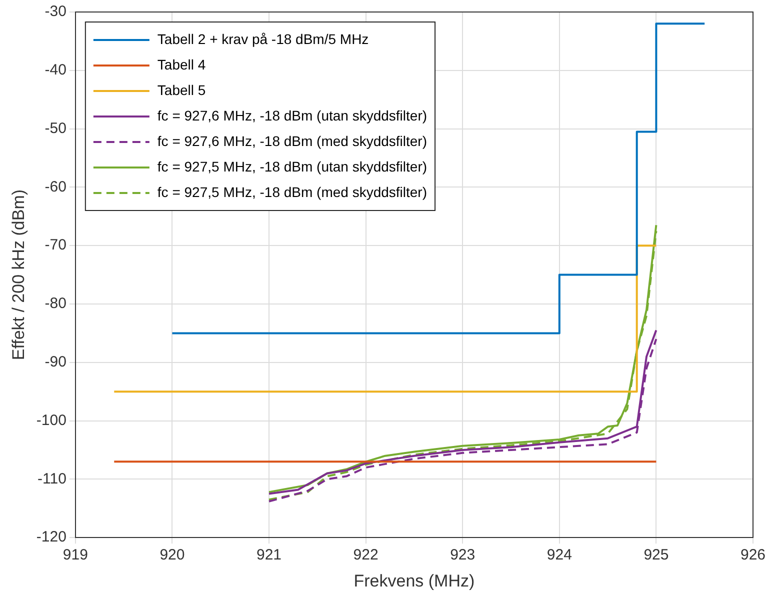 The width and height of the screenshot is (773, 601). I want to click on y-tick-label: -80, so click(55, 303).